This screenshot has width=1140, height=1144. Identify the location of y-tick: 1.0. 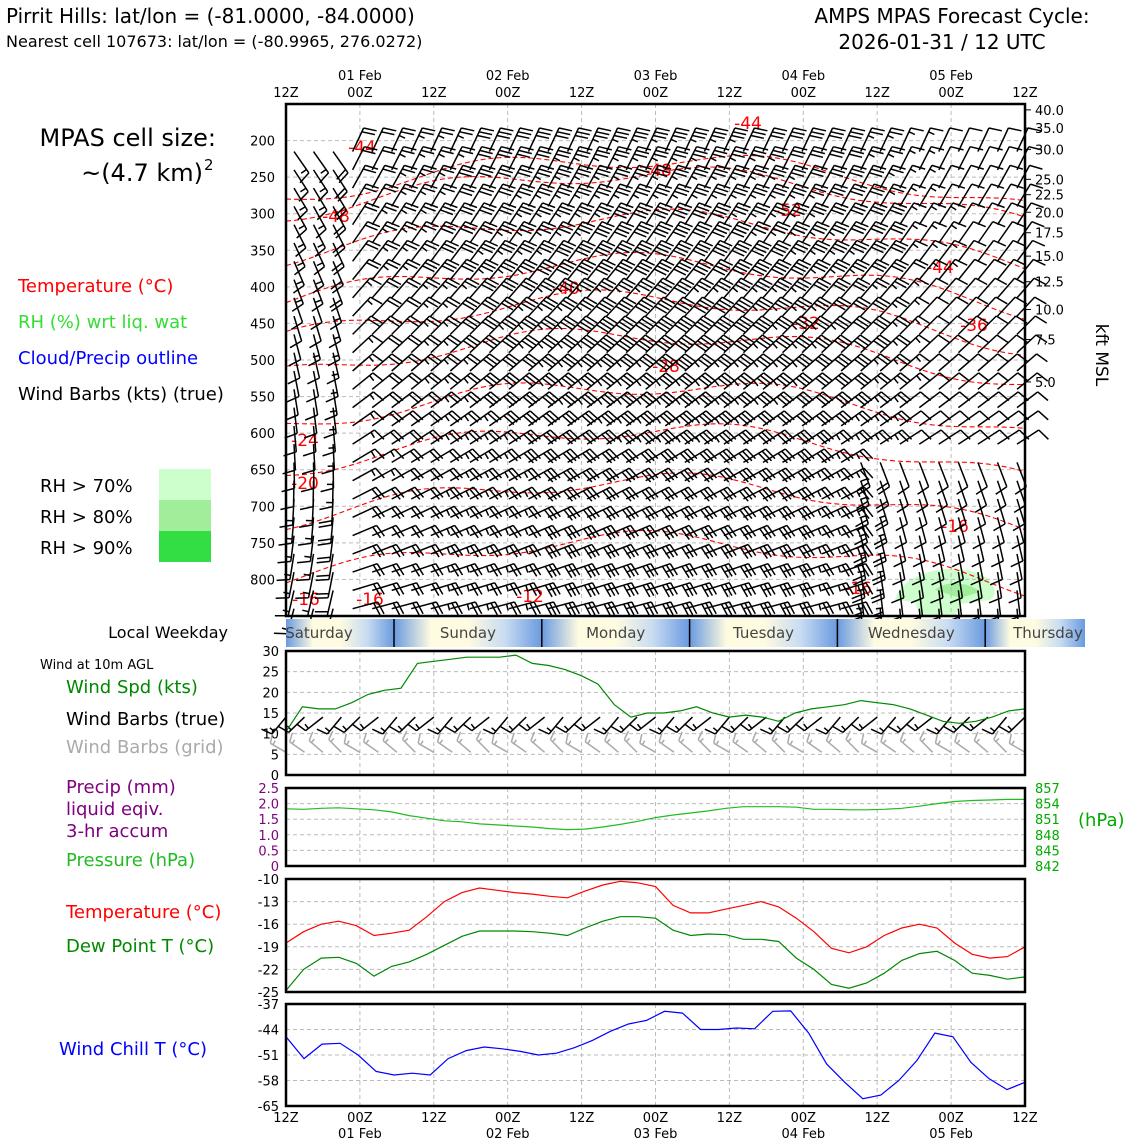
(268, 836).